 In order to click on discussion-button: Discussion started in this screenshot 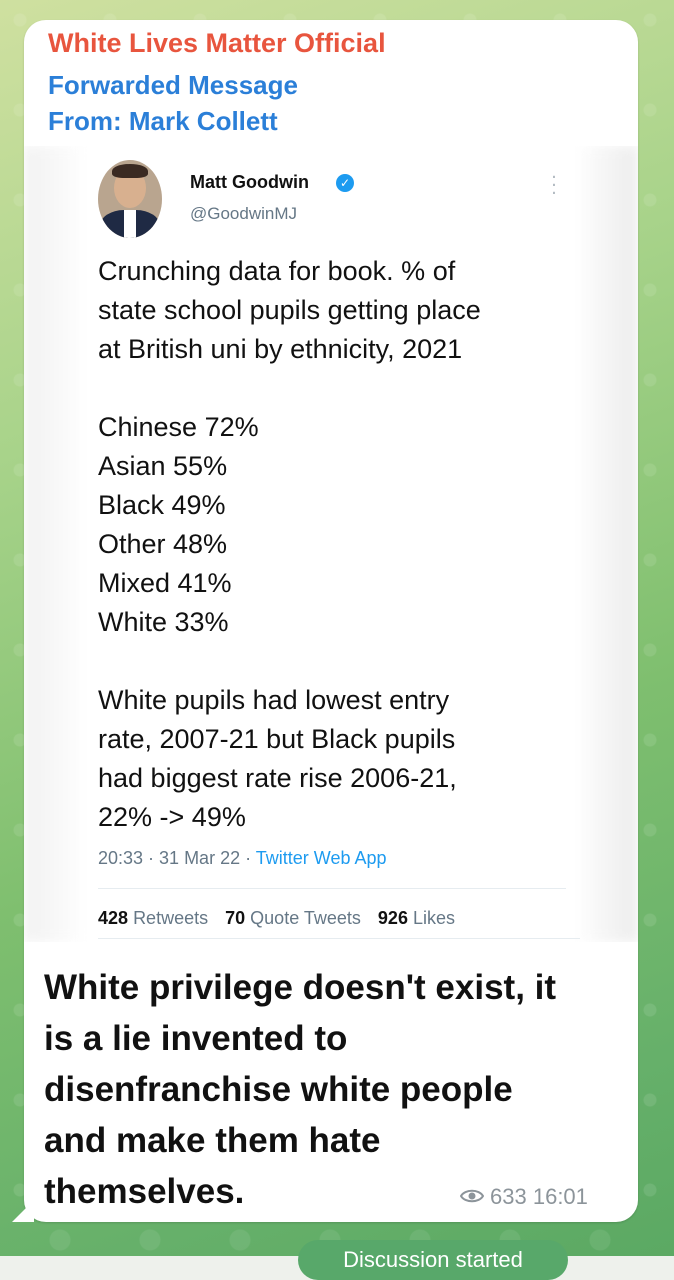, I will do `click(433, 1260)`.